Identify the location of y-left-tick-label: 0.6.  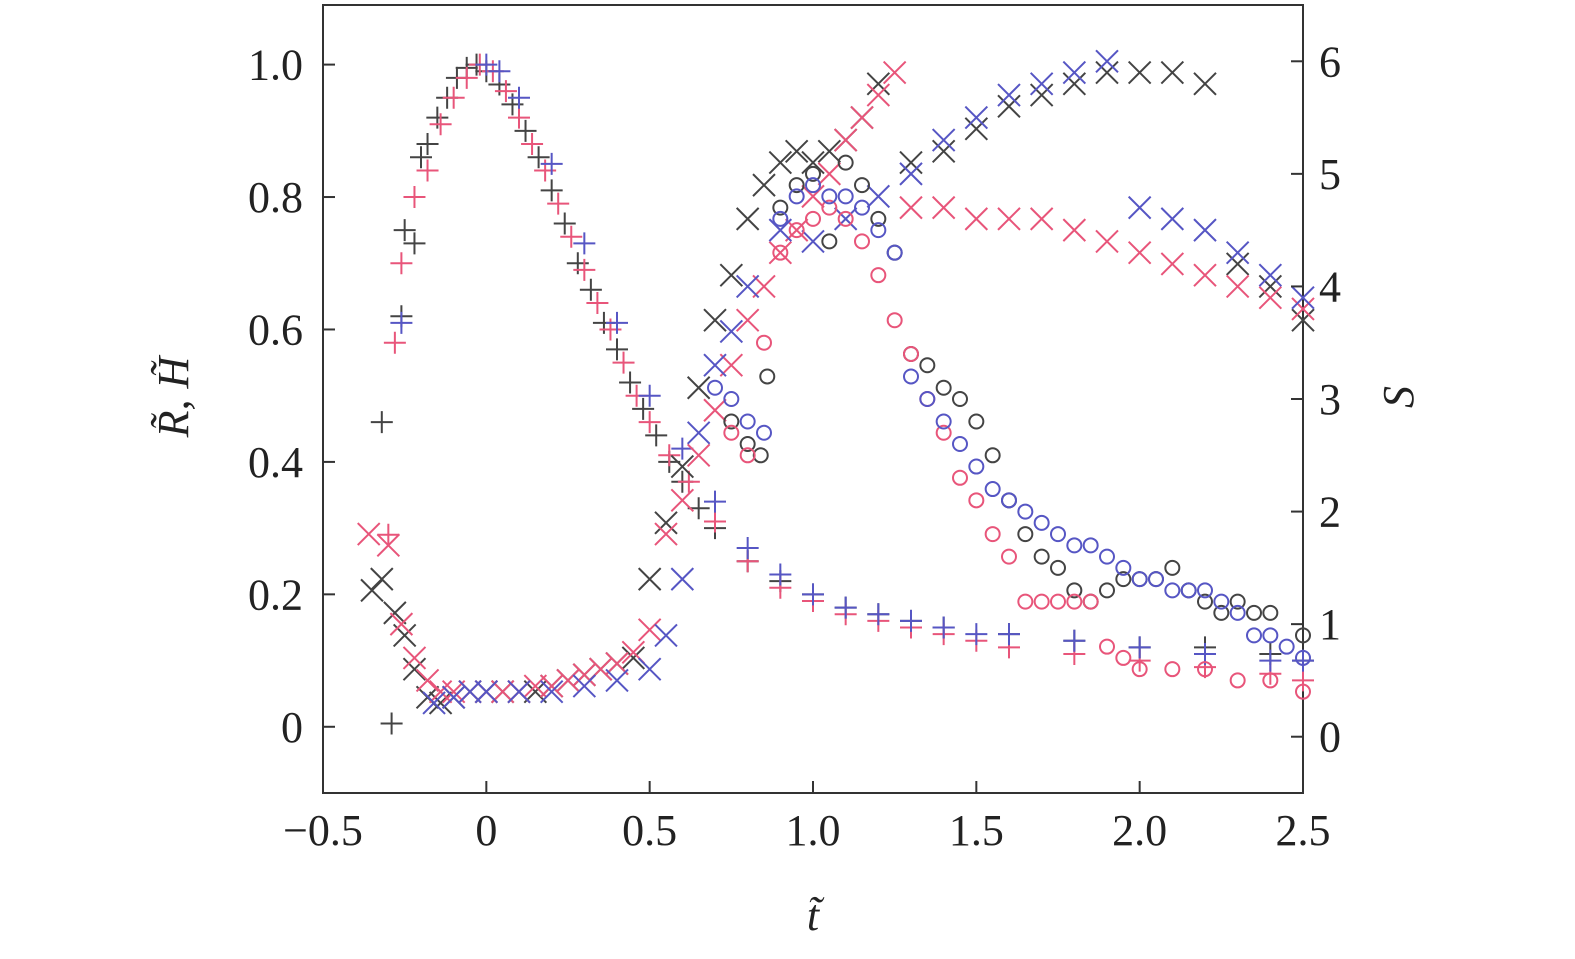
(275, 329).